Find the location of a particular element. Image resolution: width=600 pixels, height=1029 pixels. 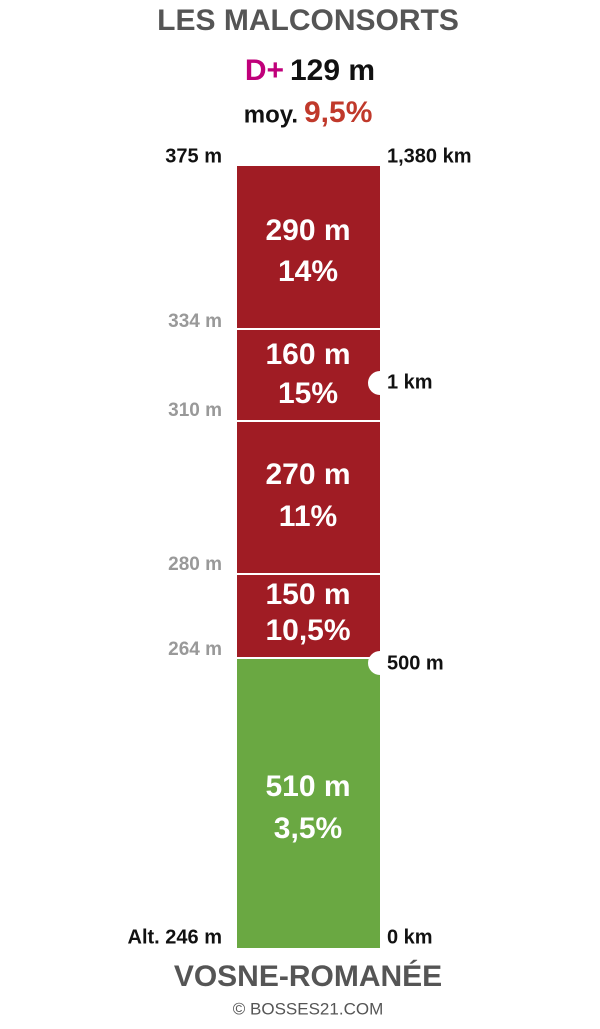

altitude: 310 m is located at coordinates (195, 410).